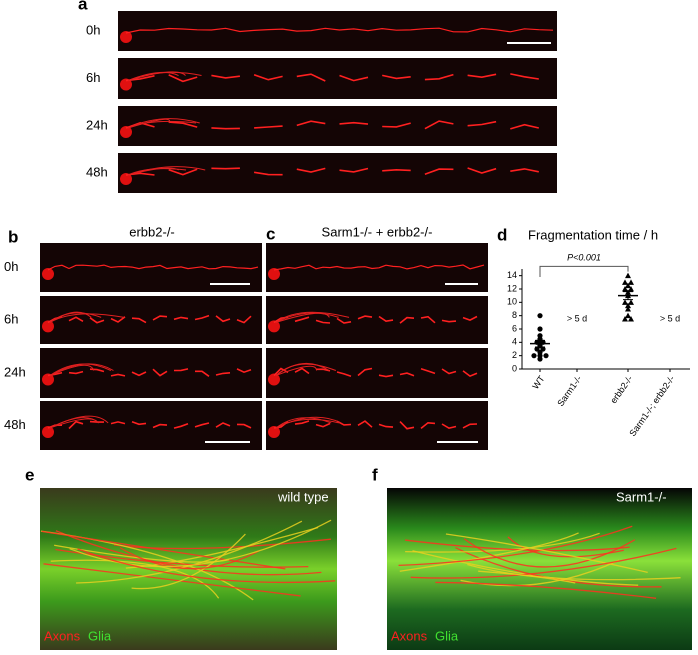 This screenshot has height=655, width=698. I want to click on panel-label: c, so click(270, 233).